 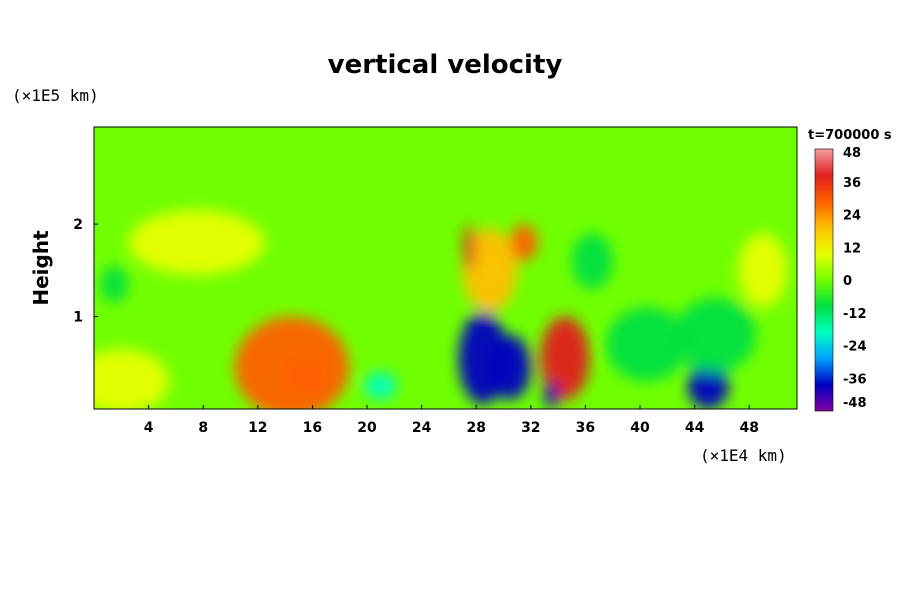 What do you see at coordinates (855, 278) in the screenshot?
I see `colorbar-ticks: 48 36 24 12 0 -12 -24 -36 -48` at bounding box center [855, 278].